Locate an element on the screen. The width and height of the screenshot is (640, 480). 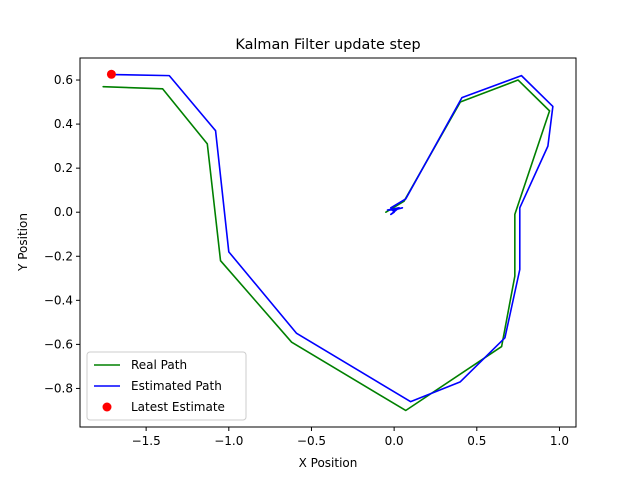
legend-label-estimated-path: Estimated Path is located at coordinates (176, 386).